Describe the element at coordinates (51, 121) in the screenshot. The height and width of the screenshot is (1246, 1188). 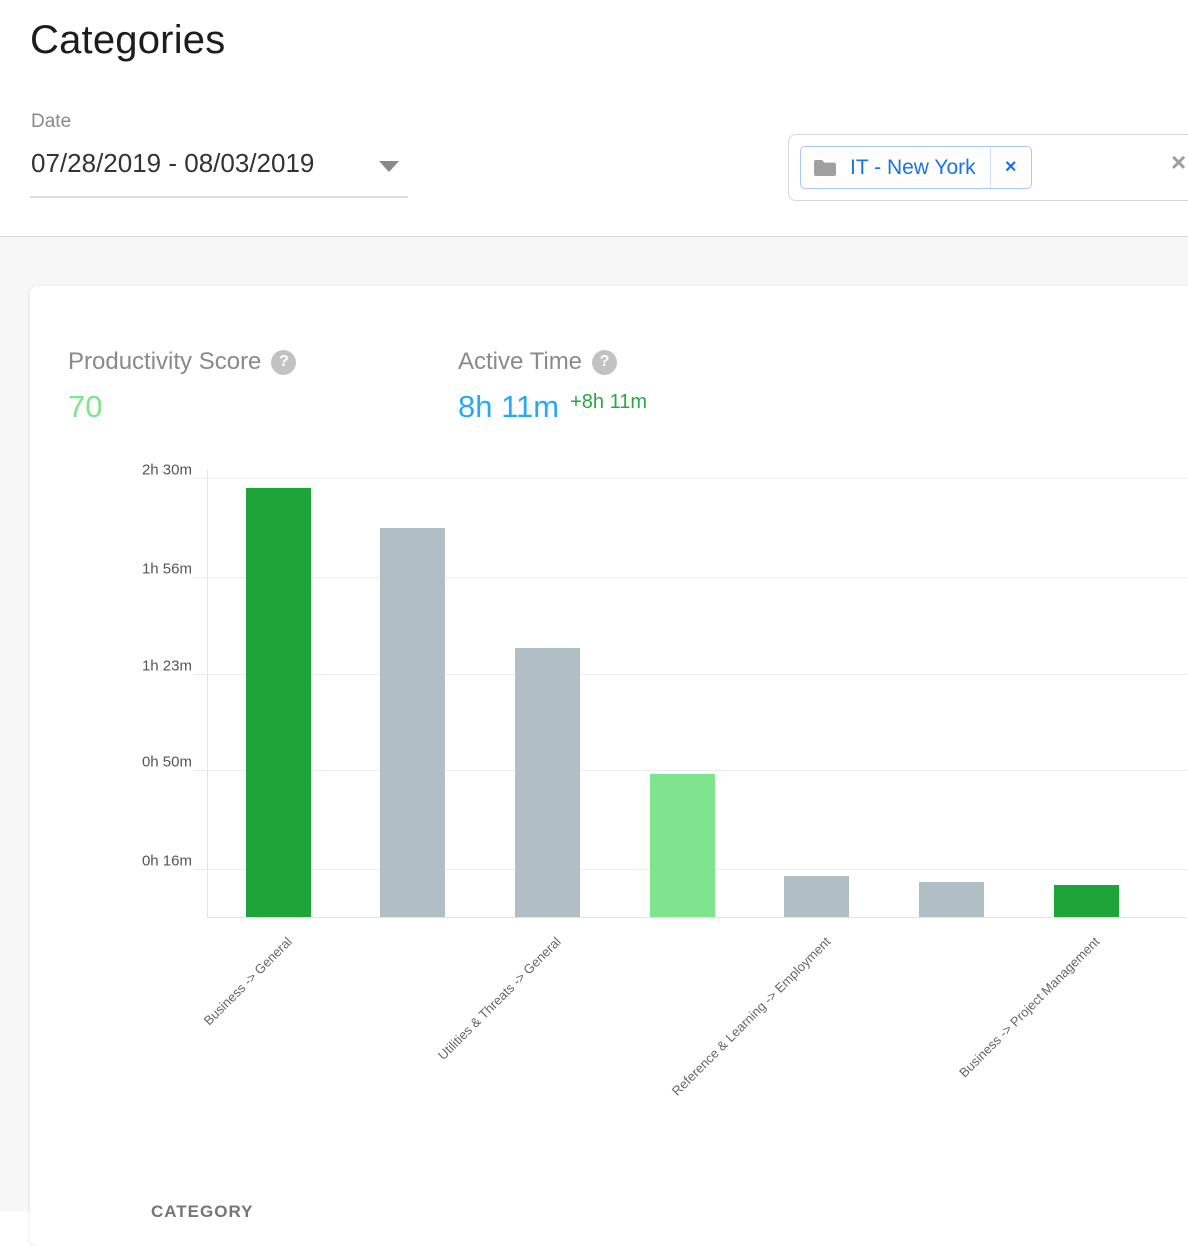
I see `date-filter-label: Date` at that location.